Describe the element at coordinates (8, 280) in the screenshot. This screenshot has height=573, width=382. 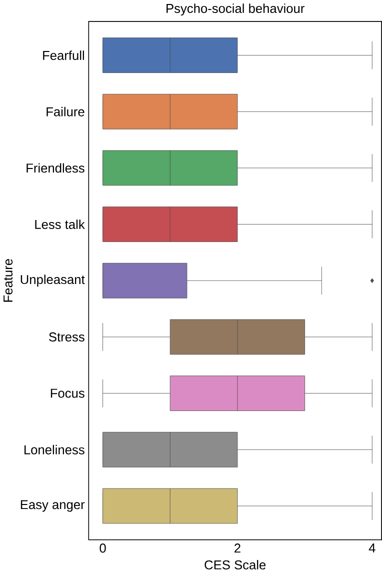
I see `y-axis-title: Feature` at that location.